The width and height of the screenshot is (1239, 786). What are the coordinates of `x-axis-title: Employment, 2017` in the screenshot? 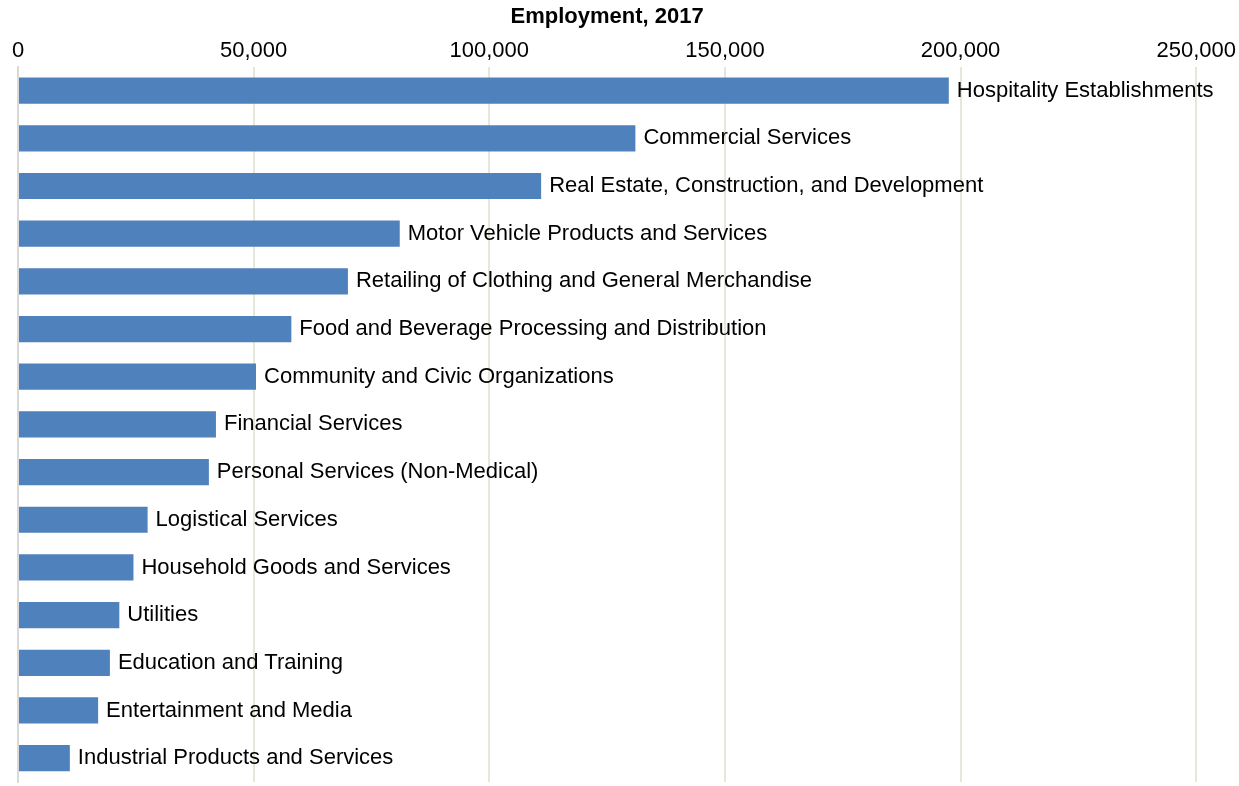 It's located at (607, 16).